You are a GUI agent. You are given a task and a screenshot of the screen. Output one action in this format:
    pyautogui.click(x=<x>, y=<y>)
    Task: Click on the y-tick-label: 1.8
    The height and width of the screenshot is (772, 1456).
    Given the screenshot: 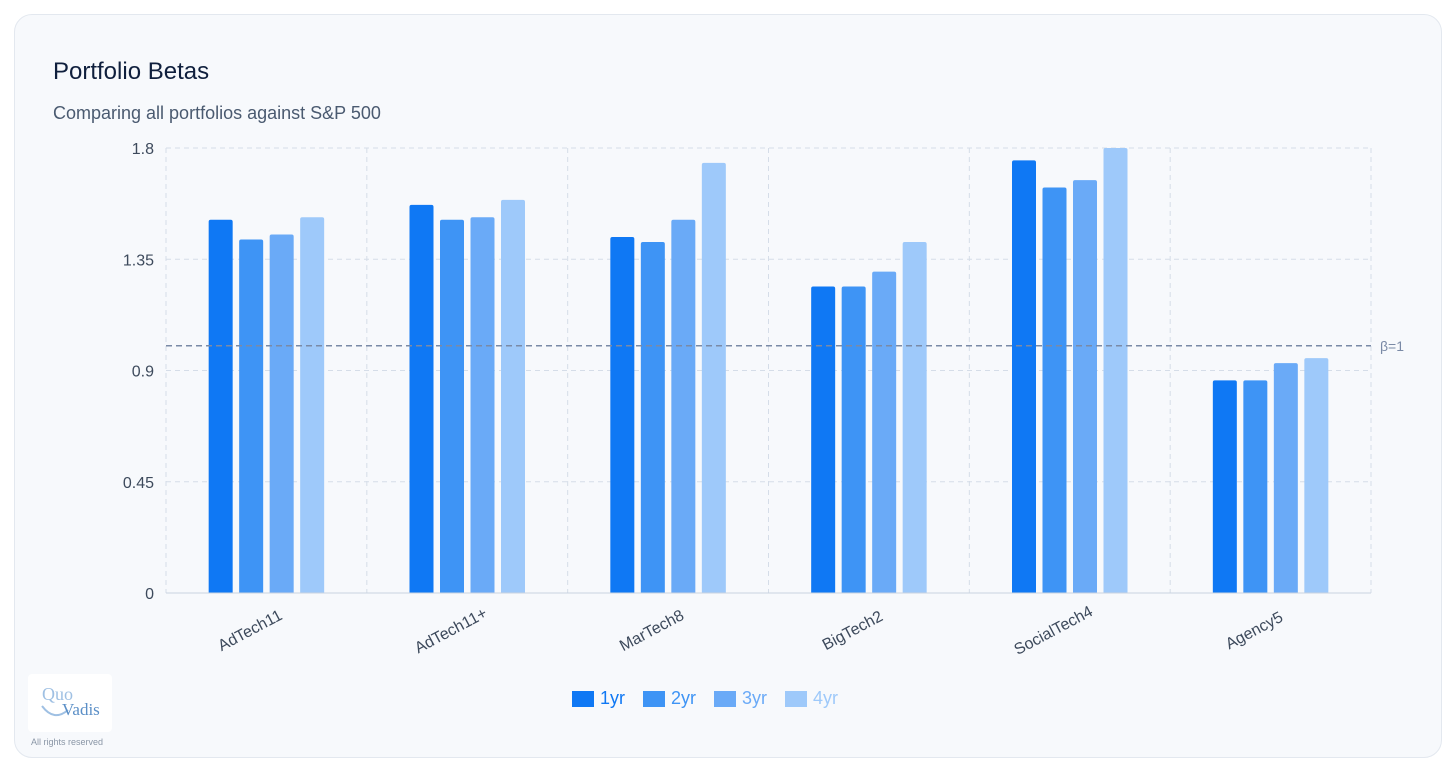 What is the action you would take?
    pyautogui.click(x=143, y=149)
    